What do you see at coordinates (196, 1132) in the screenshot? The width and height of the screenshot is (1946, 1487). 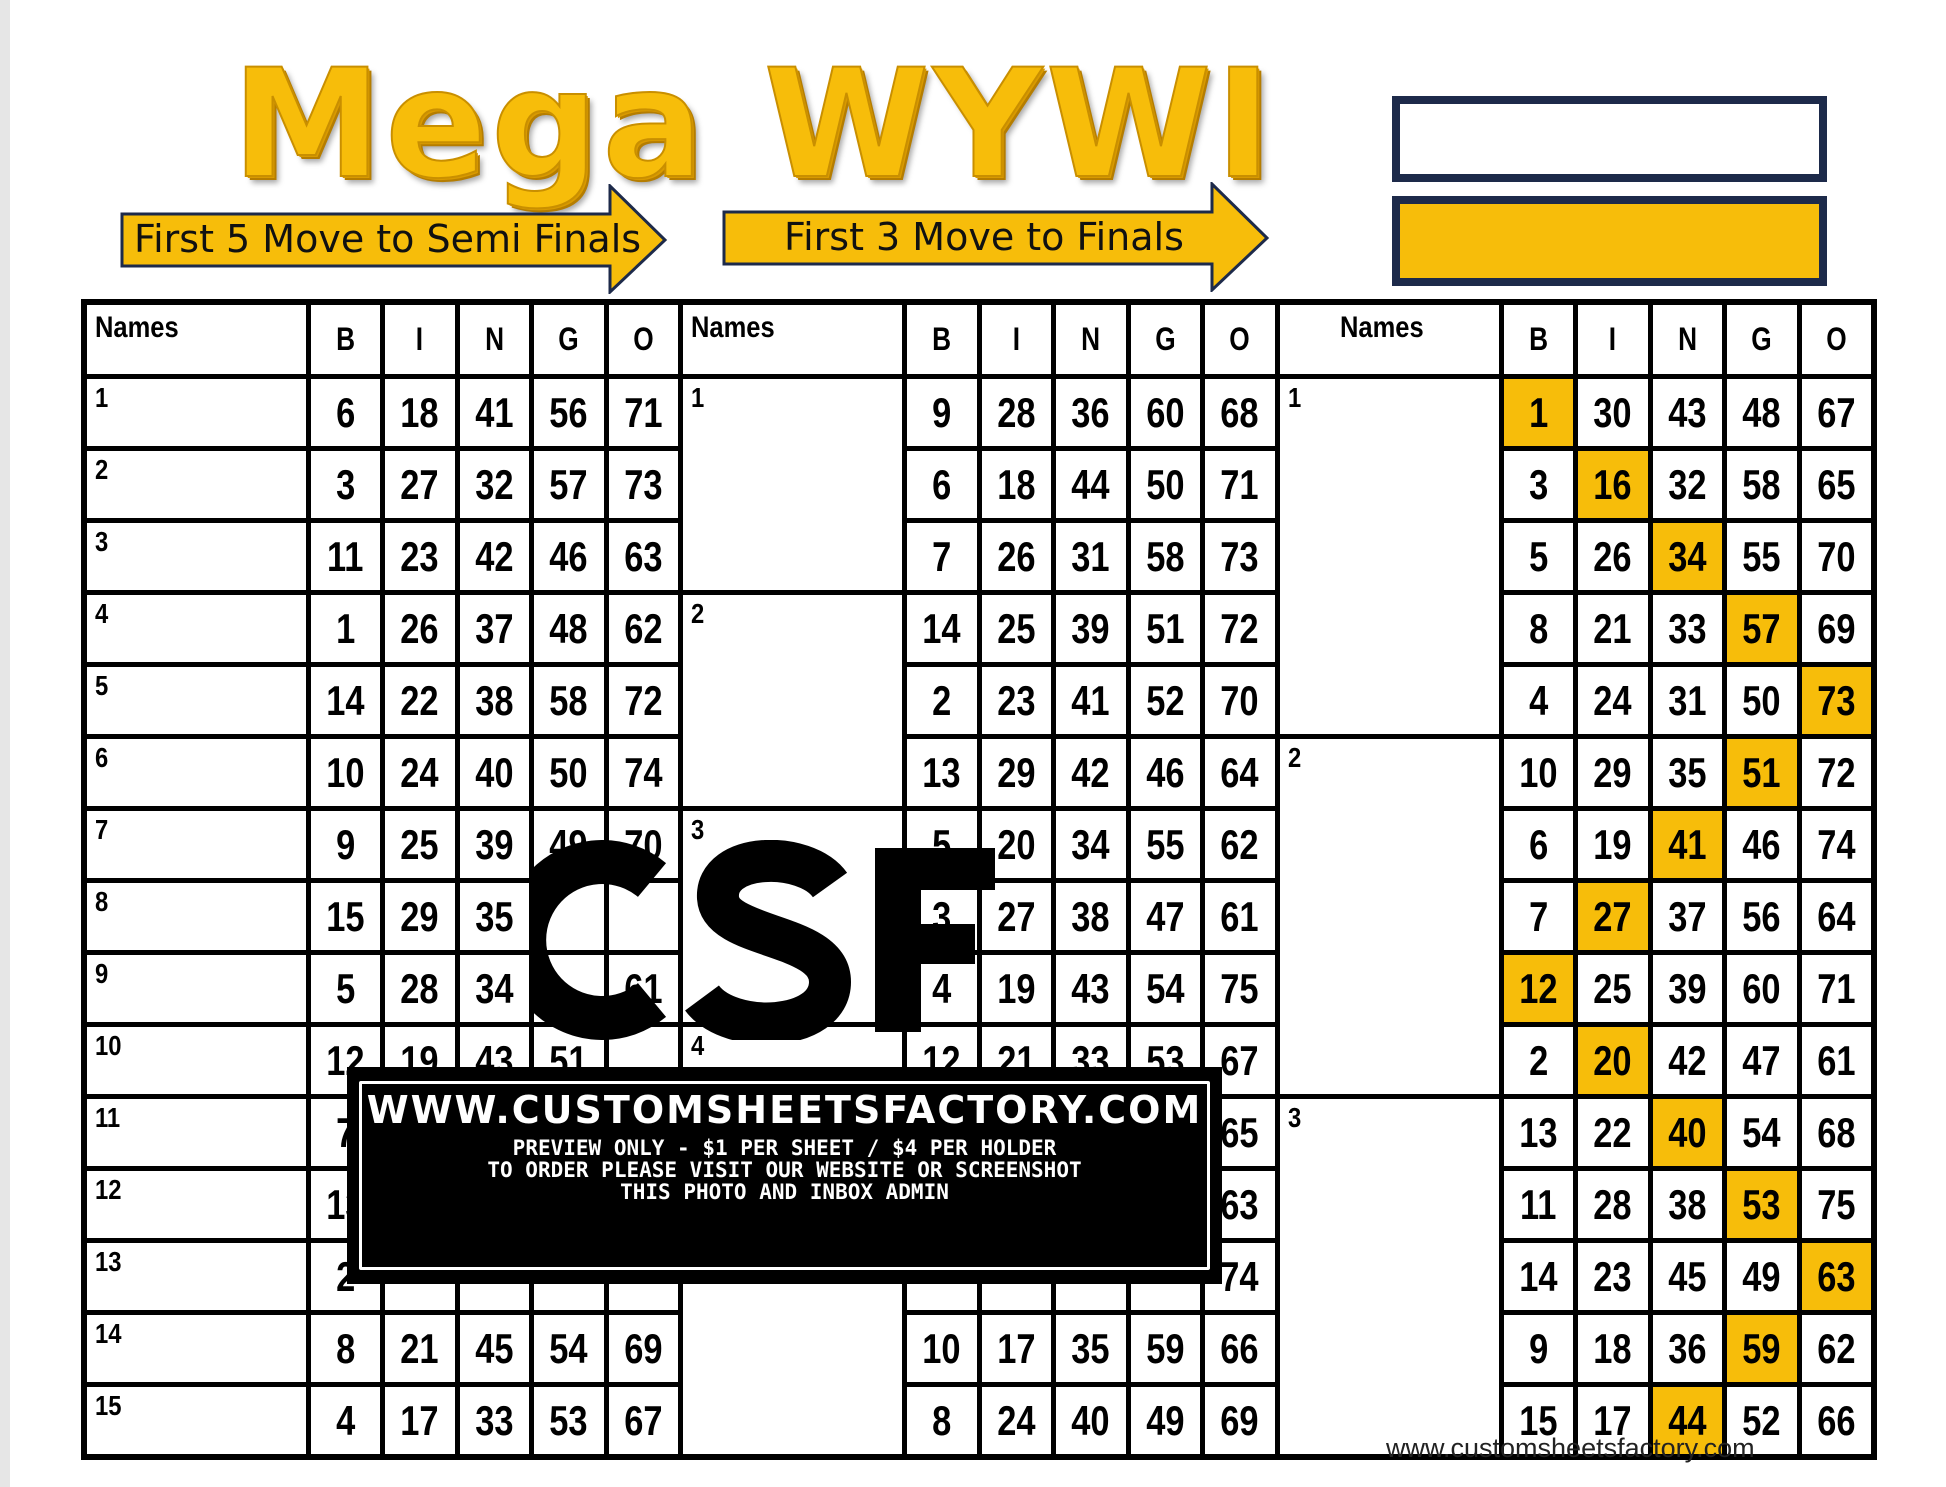 I see `name-cell: 11` at bounding box center [196, 1132].